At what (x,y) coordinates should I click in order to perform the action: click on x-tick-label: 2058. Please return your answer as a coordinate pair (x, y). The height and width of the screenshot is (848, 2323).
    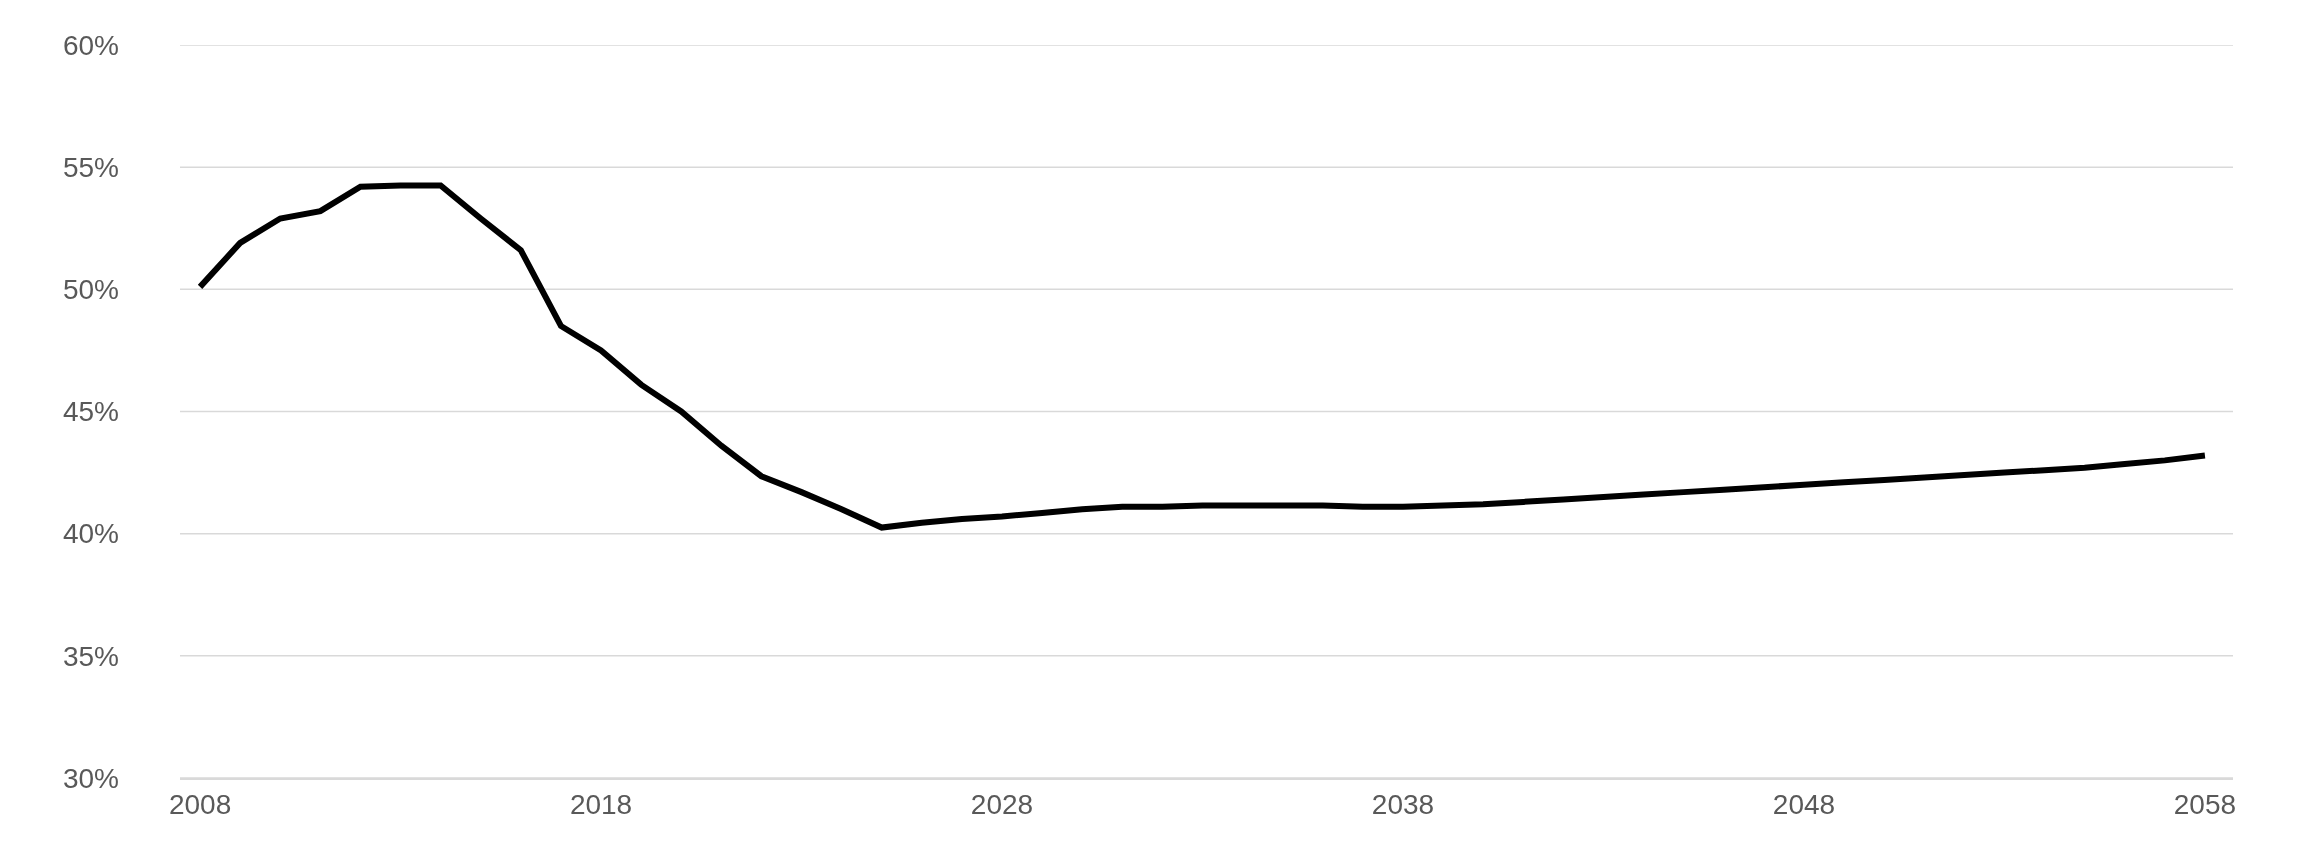
    Looking at the image, I should click on (2205, 804).